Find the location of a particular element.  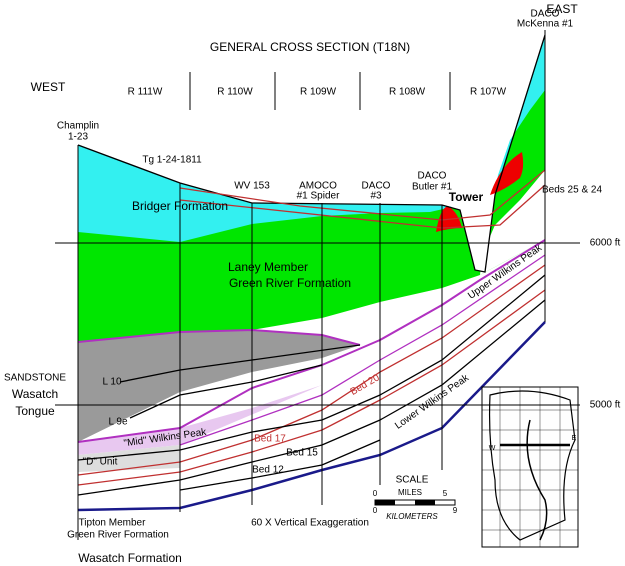

low-line is located at coordinates (280, 465).